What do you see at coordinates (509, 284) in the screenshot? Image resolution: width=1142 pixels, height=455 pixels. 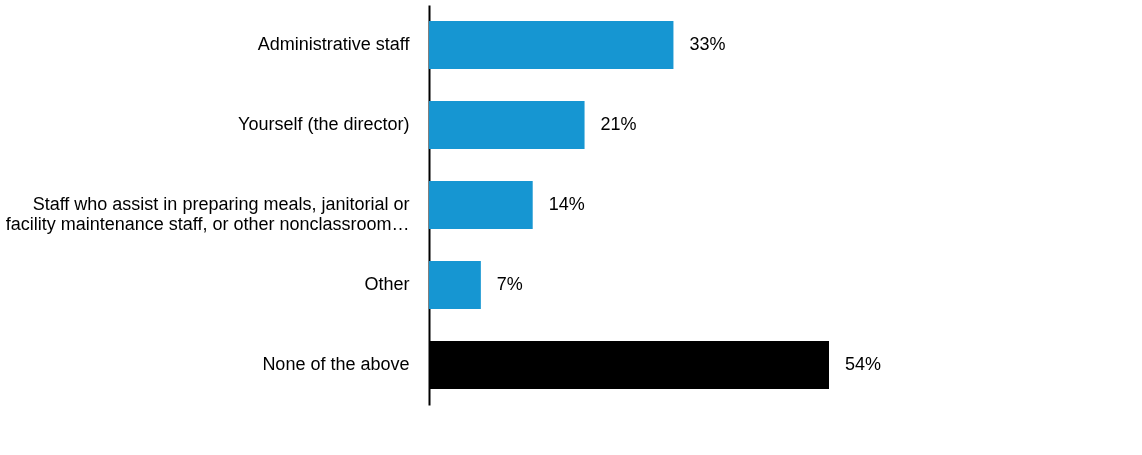 I see `data-label: 7%` at bounding box center [509, 284].